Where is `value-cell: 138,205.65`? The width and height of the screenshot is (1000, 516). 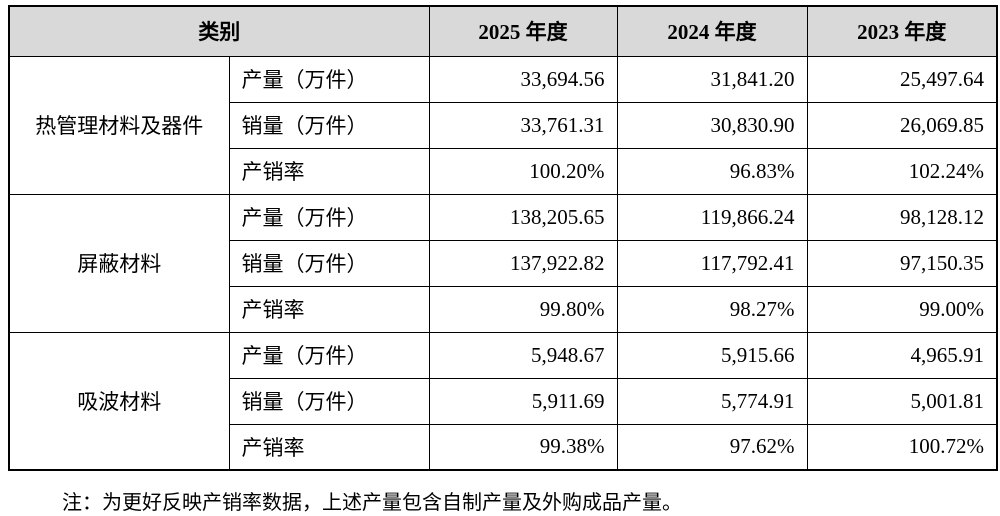 value-cell: 138,205.65 is located at coordinates (523, 217).